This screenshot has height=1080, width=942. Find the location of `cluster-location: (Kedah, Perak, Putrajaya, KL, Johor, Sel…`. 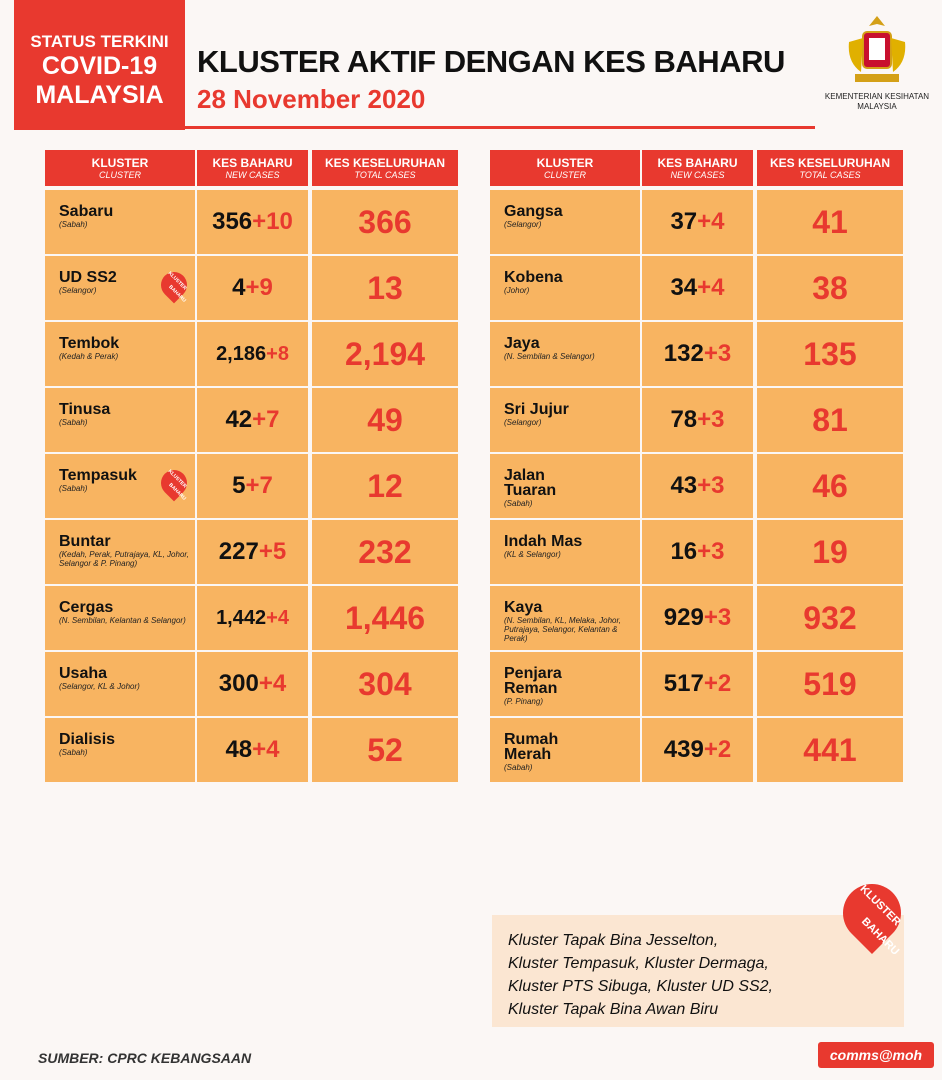

cluster-location: (Kedah, Perak, Putrajaya, KL, Johor, Sel… is located at coordinates (124, 559).